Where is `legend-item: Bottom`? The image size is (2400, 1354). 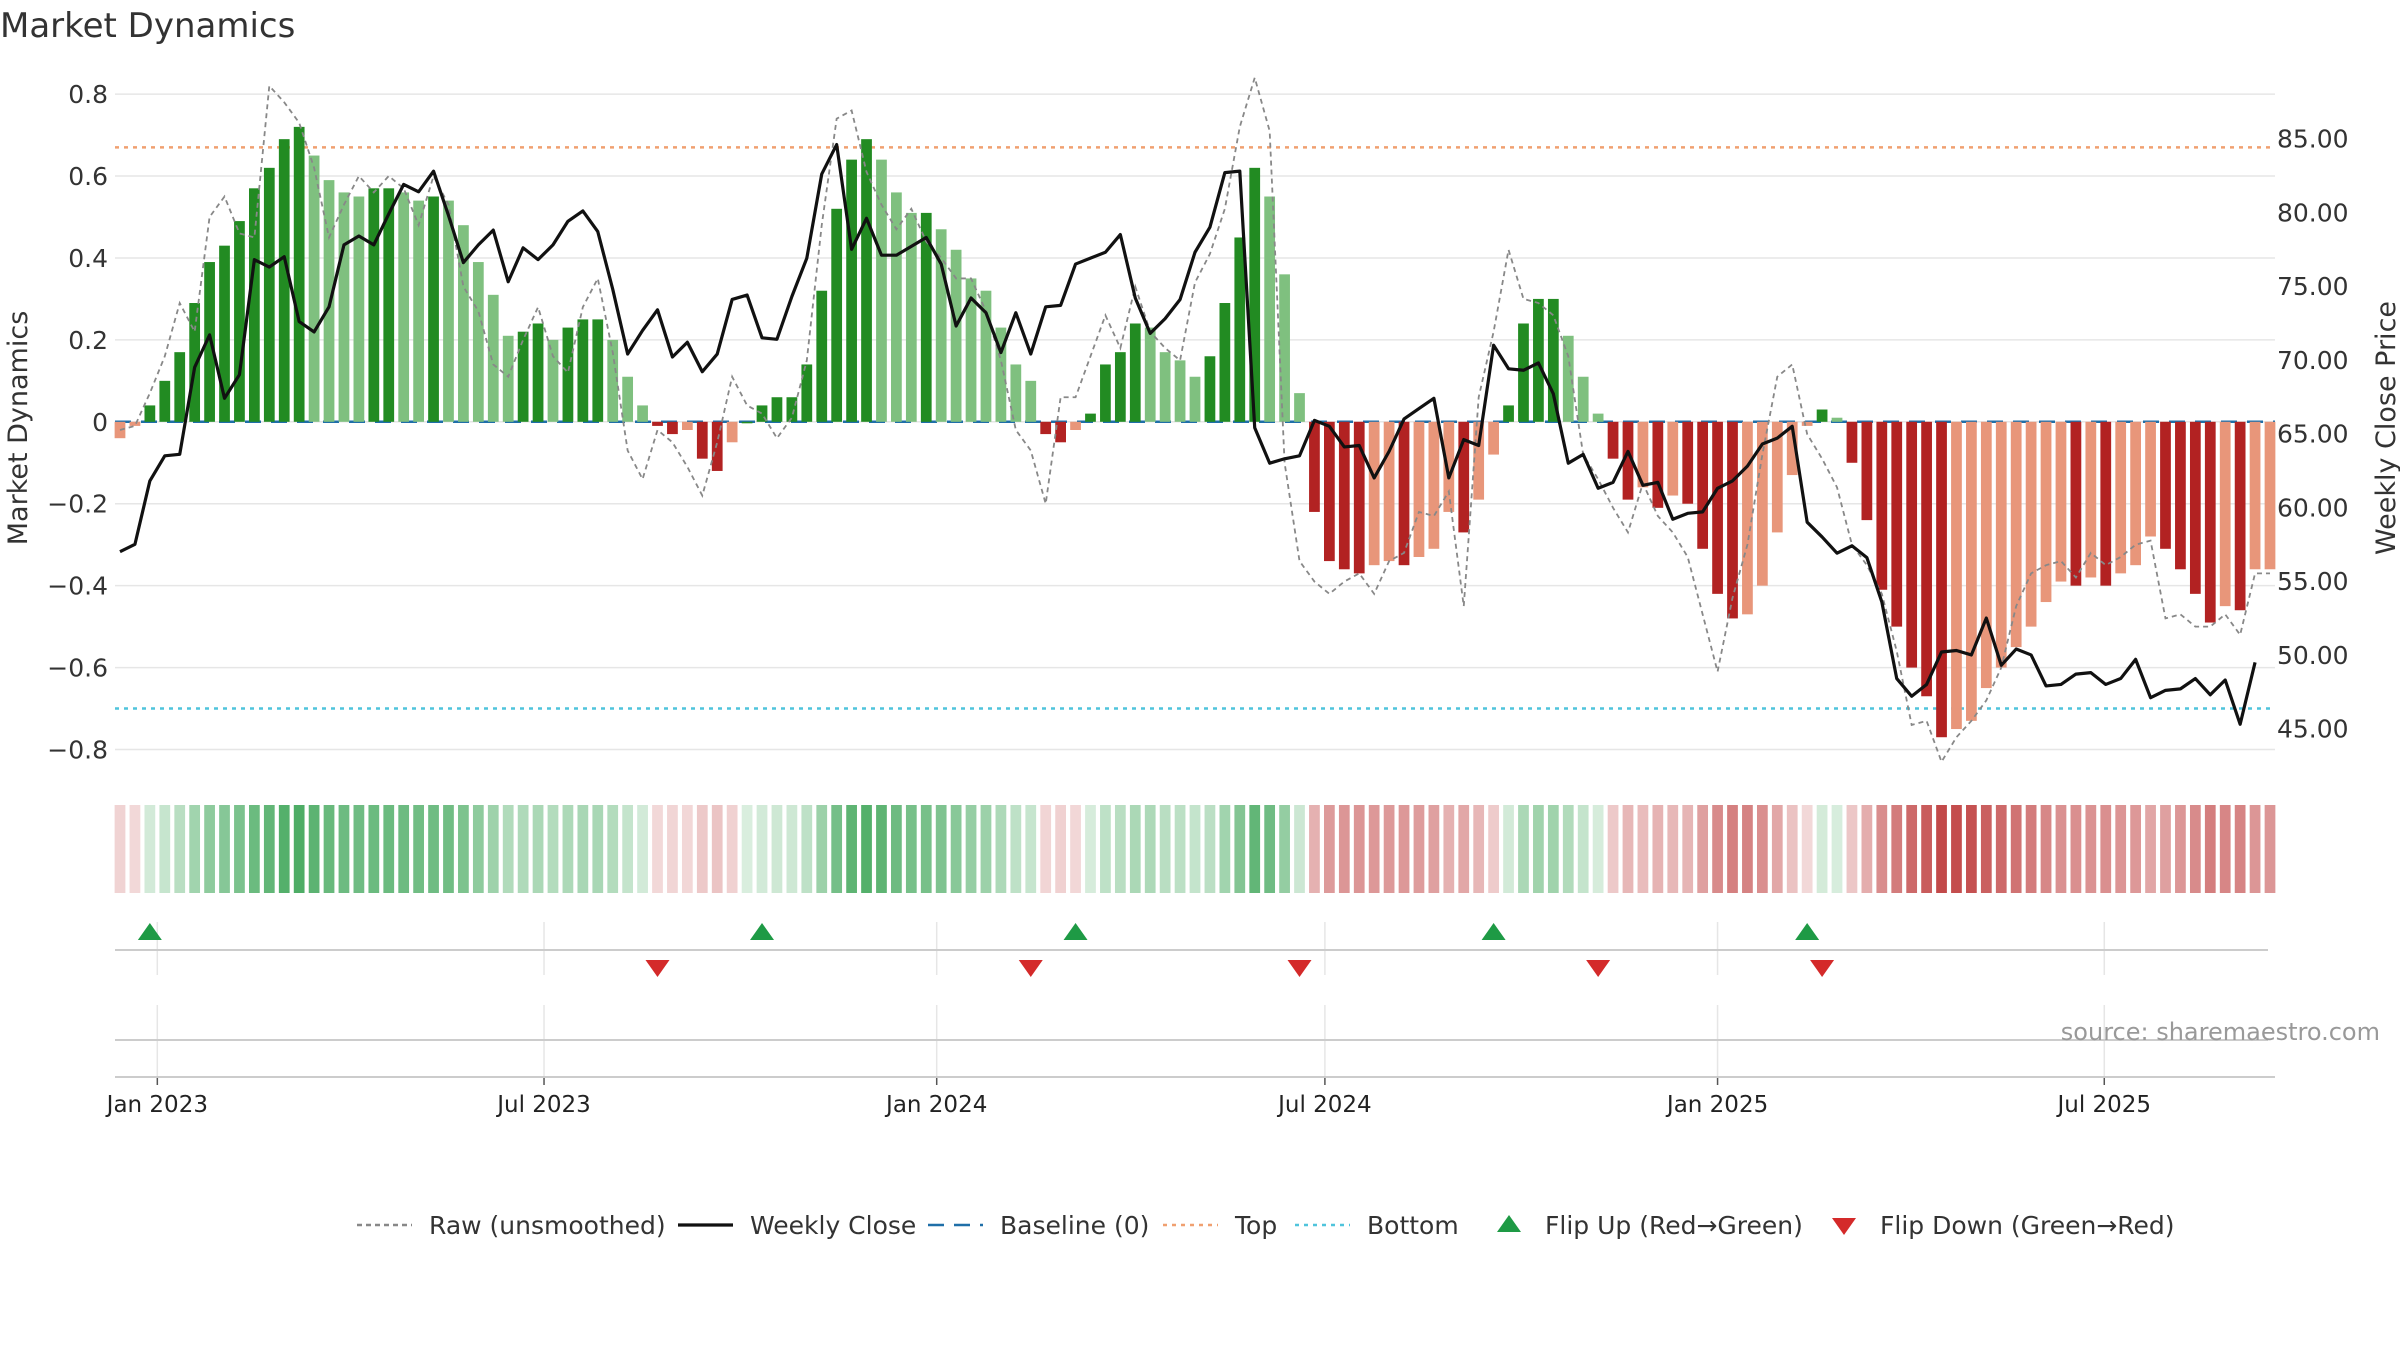 legend-item: Bottom is located at coordinates (1377, 1225).